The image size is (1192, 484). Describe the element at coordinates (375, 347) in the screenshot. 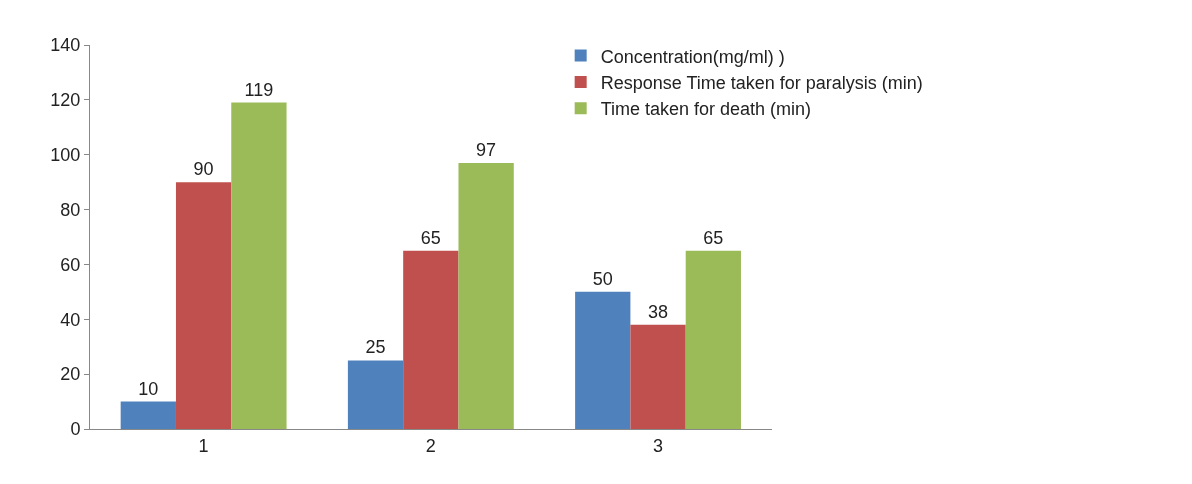

I see `data-label: 25` at that location.